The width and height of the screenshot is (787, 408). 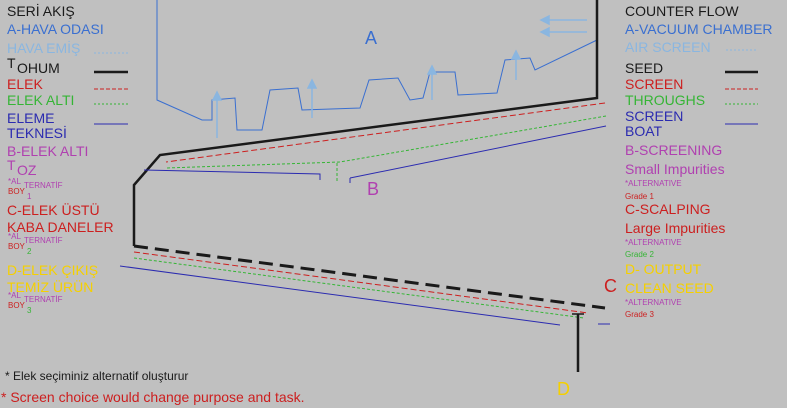 I want to click on footnote-tr: * Elek seçiminiz alternatif oluşturur, so click(x=97, y=376).